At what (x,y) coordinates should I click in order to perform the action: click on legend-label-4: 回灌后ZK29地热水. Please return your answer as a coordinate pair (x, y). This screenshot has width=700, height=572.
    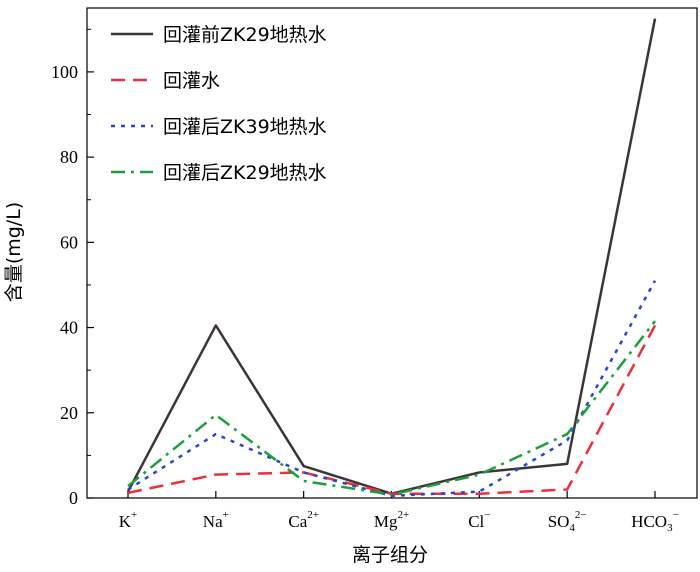
    Looking at the image, I should click on (245, 173).